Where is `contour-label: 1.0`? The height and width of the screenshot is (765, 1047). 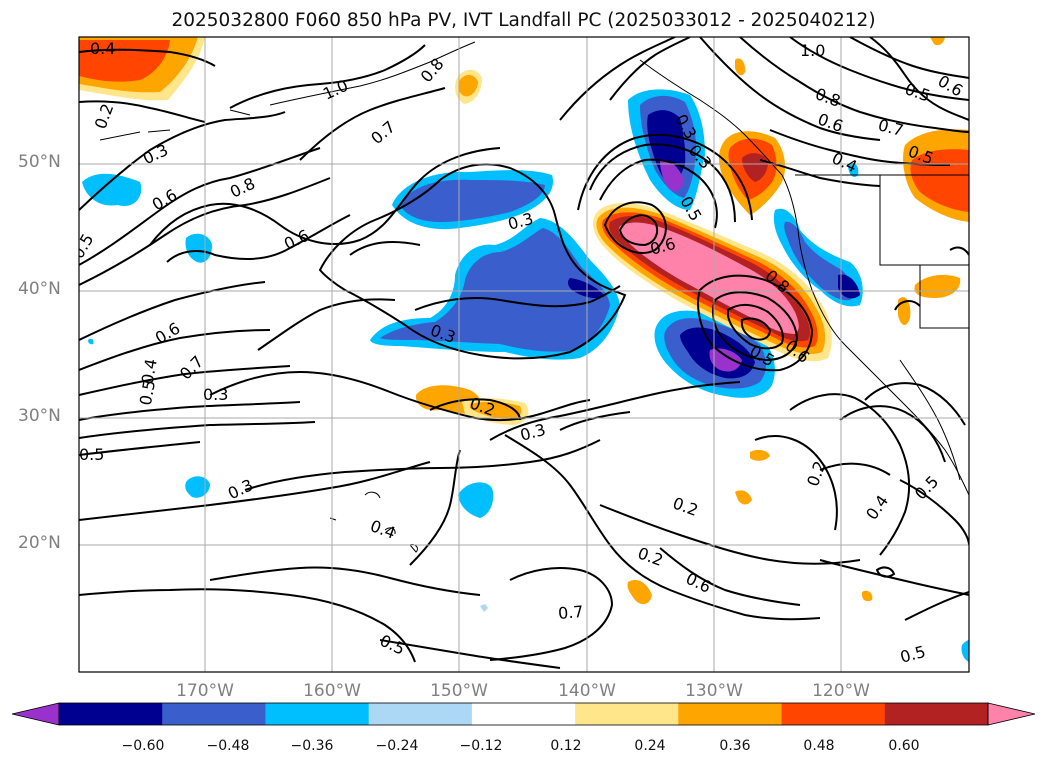
contour-label: 1.0 is located at coordinates (812, 50).